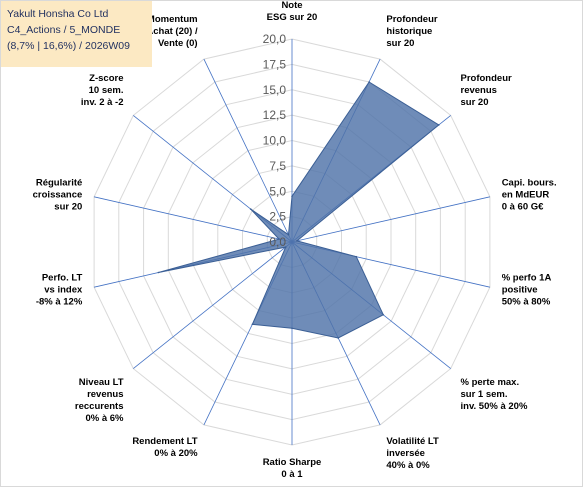 This screenshot has width=583, height=487. Describe the element at coordinates (277, 217) in the screenshot. I see `tick-label-1: 2,5` at that location.